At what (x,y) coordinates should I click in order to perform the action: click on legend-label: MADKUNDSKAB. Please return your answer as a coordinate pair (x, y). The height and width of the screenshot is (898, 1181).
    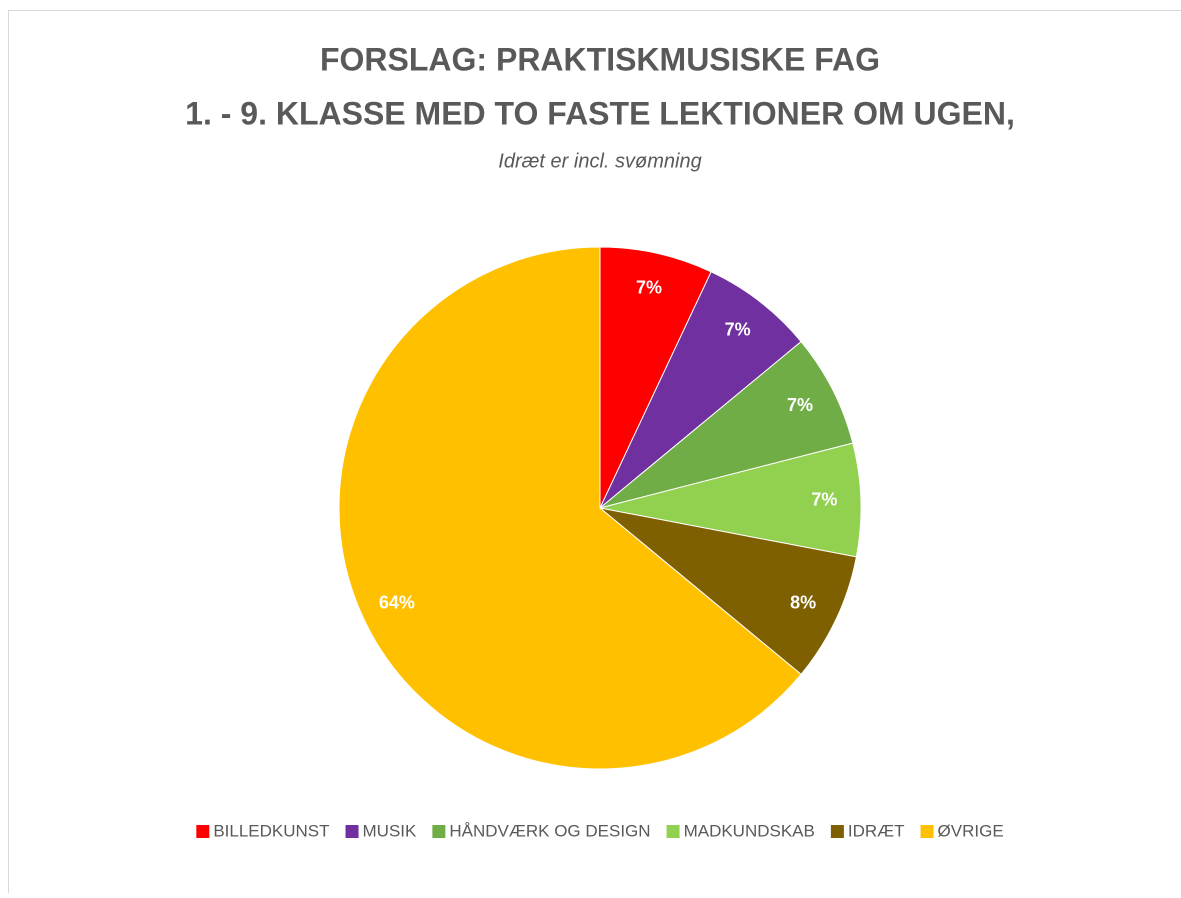
    Looking at the image, I should click on (749, 830).